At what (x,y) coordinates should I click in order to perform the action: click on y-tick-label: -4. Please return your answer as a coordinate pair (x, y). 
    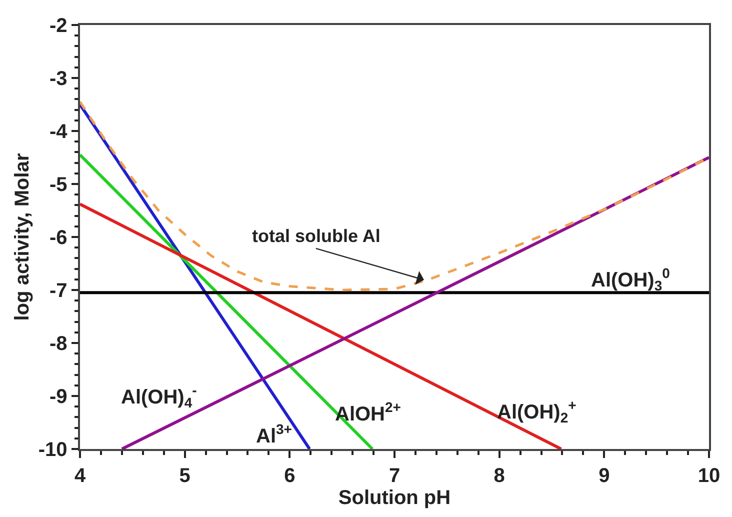
    Looking at the image, I should click on (58, 132).